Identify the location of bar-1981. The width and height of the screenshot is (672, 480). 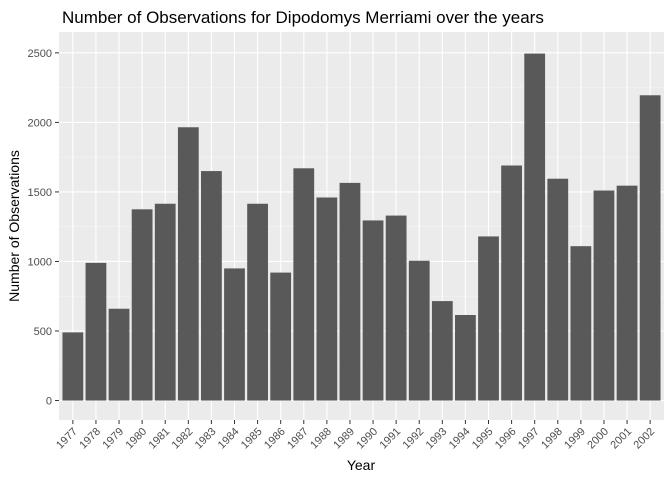
(165, 302).